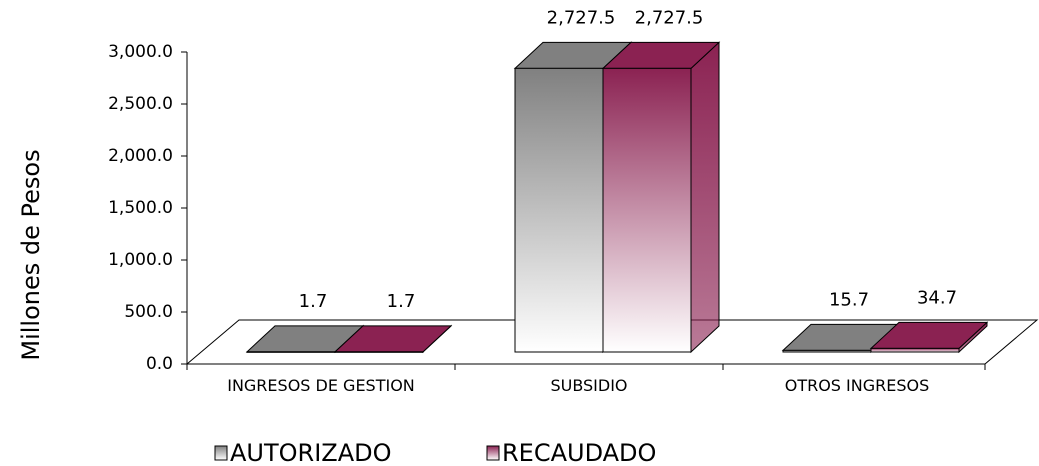  Describe the element at coordinates (31, 254) in the screenshot. I see `y-axis-label: Millones de Pesos` at that location.